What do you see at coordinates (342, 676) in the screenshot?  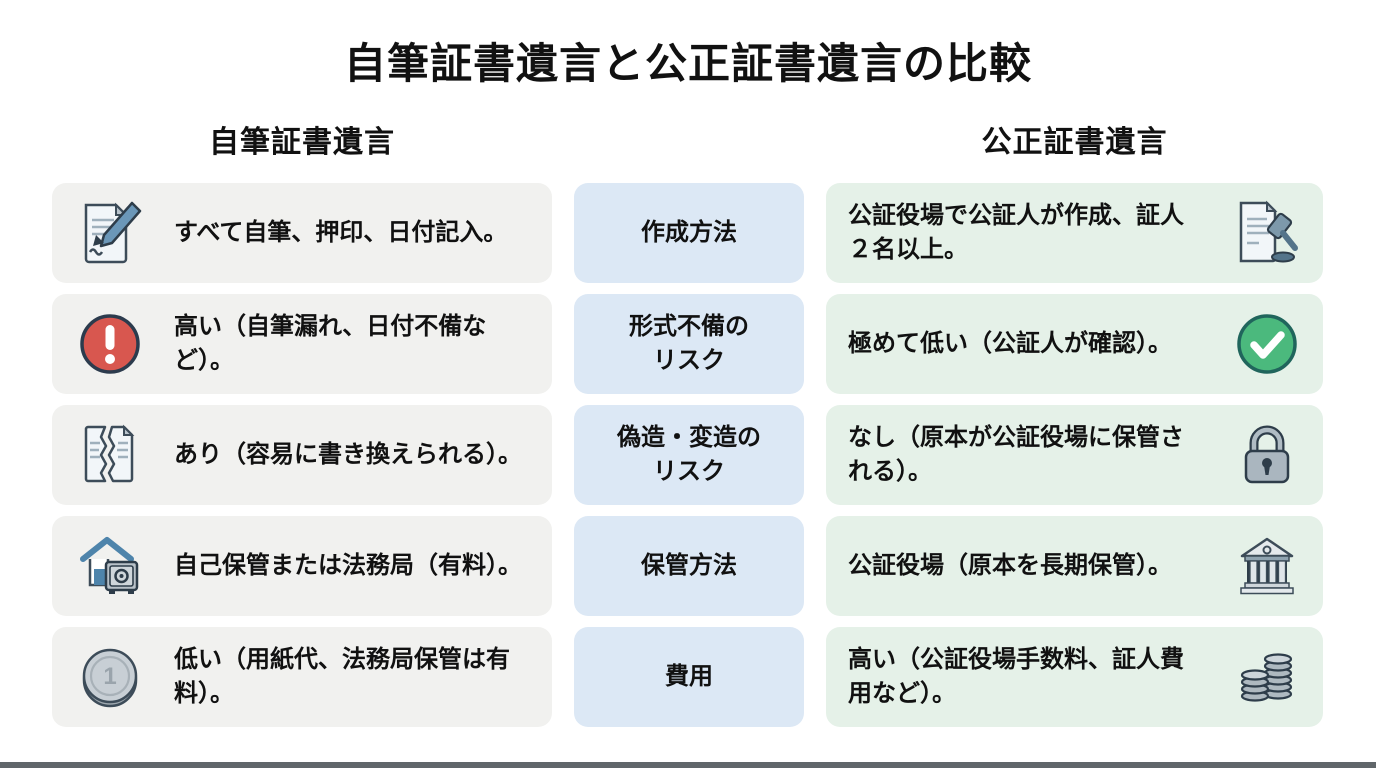 I see `cell-text: 低い（用紙代、法務局保管は有料）。` at bounding box center [342, 676].